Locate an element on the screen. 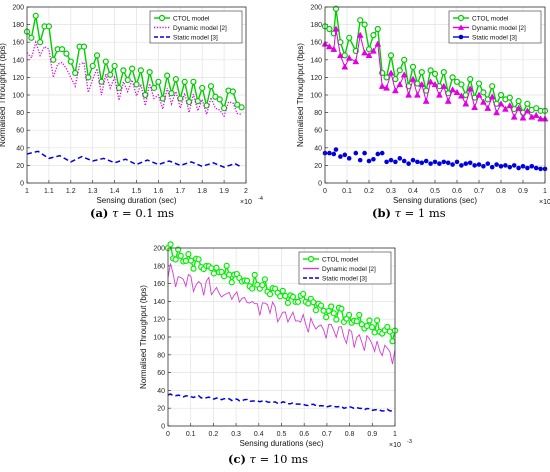  ch1-ytick-label: 180 is located at coordinates (316, 25).